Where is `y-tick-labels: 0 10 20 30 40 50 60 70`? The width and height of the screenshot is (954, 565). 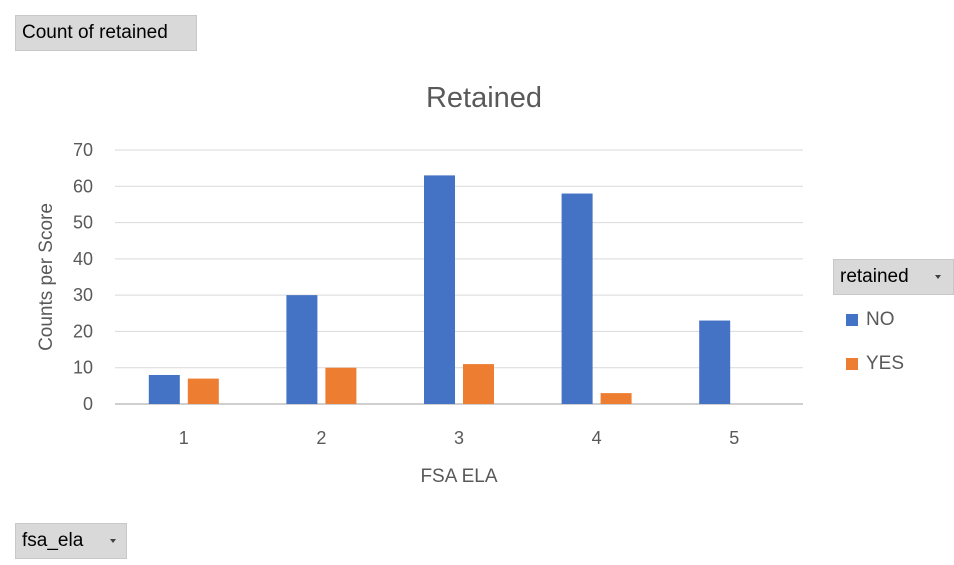 y-tick-labels: 0 10 20 30 40 50 60 70 is located at coordinates (83, 277).